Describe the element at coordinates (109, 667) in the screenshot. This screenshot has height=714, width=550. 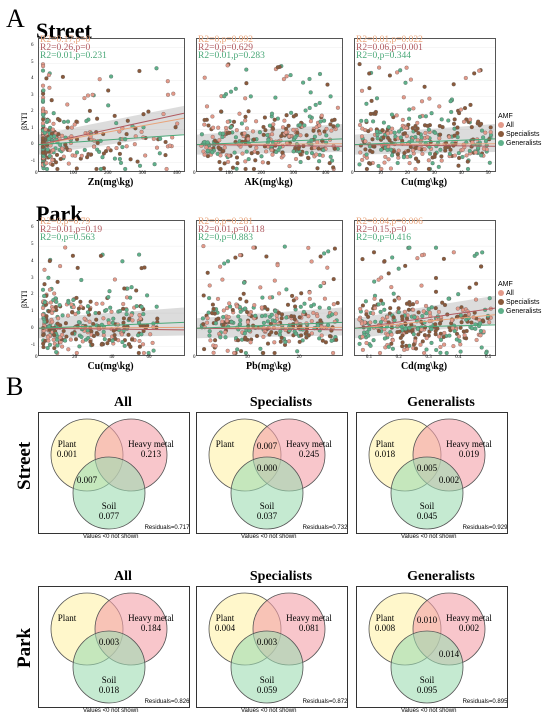
I see `soil-circle` at that location.